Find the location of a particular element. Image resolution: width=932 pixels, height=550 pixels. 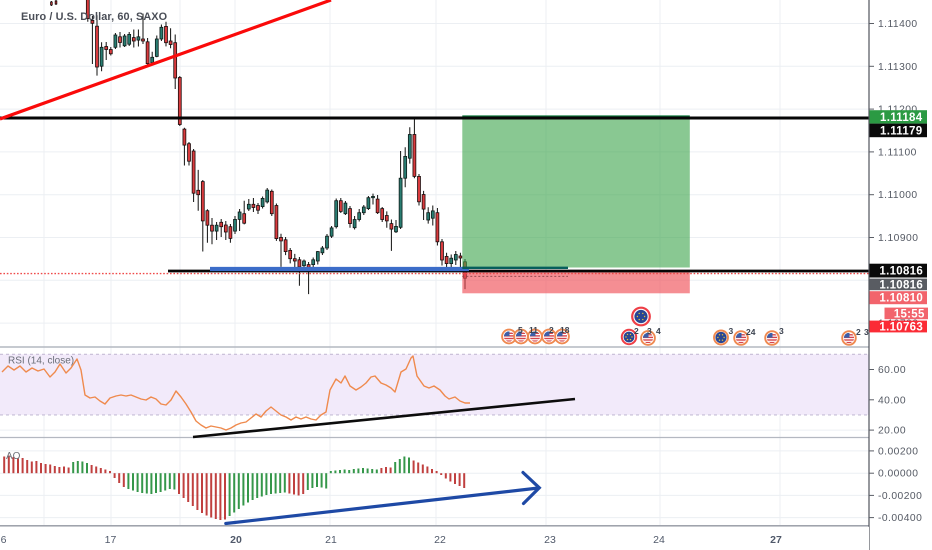

svg-text: 4 is located at coordinates (658, 331).